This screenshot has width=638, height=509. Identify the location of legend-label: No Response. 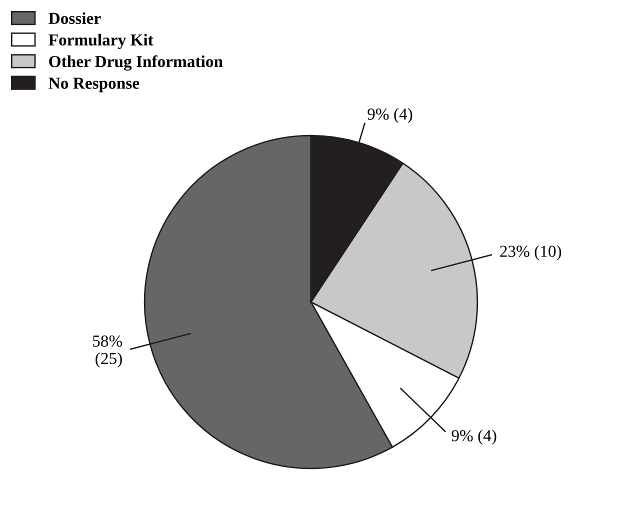
(94, 85).